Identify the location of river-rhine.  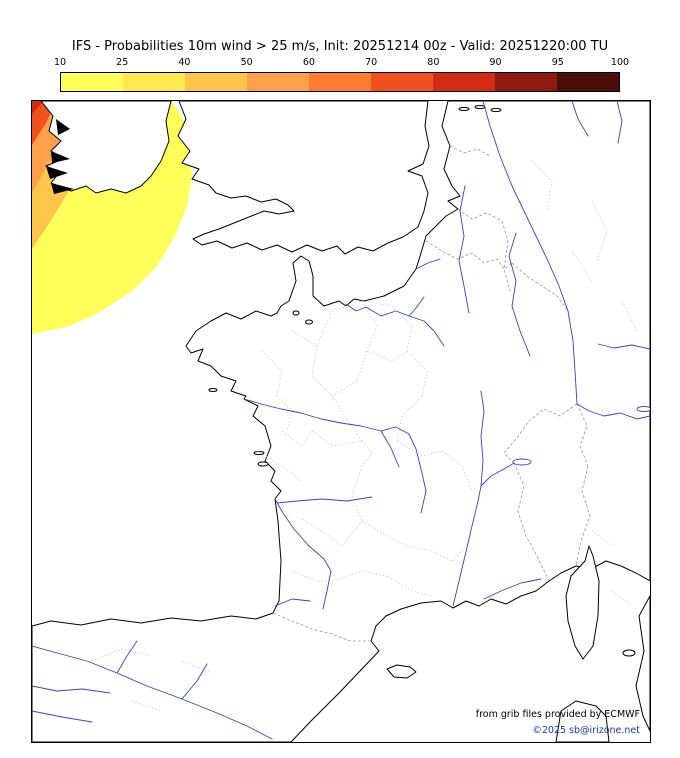
(566, 260).